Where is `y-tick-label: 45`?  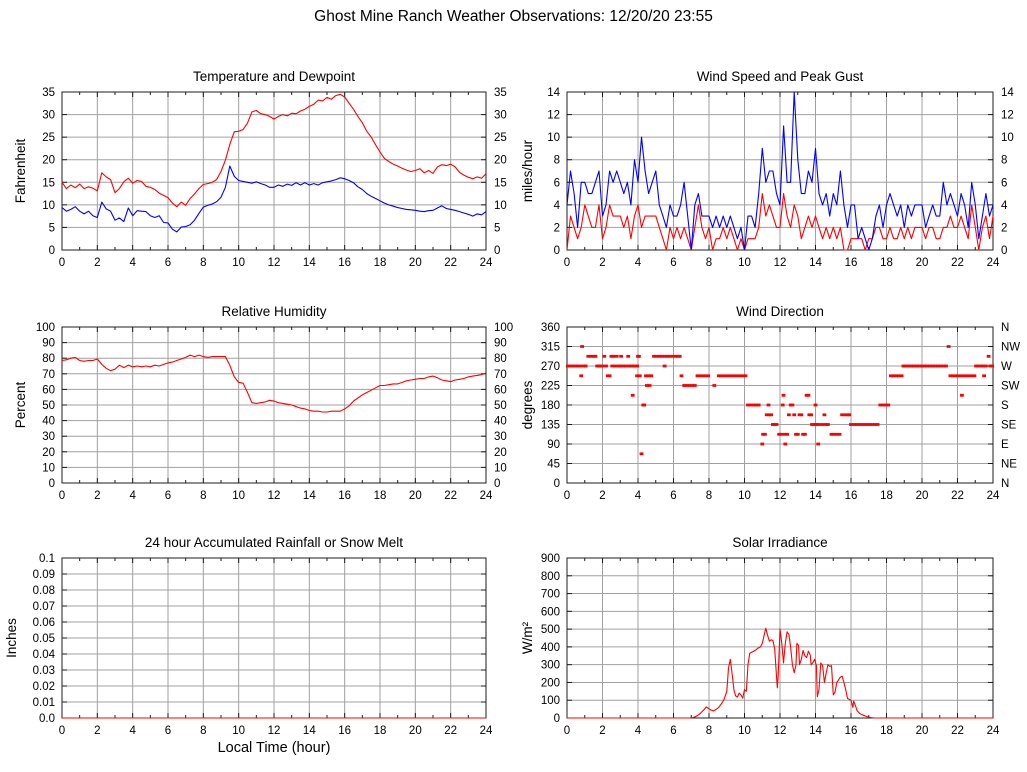
y-tick-label: 45 is located at coordinates (553, 465).